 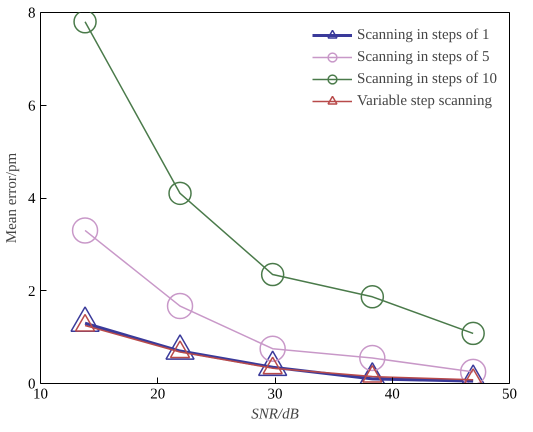 I want to click on y-tick-label: 2, so click(x=32, y=292).